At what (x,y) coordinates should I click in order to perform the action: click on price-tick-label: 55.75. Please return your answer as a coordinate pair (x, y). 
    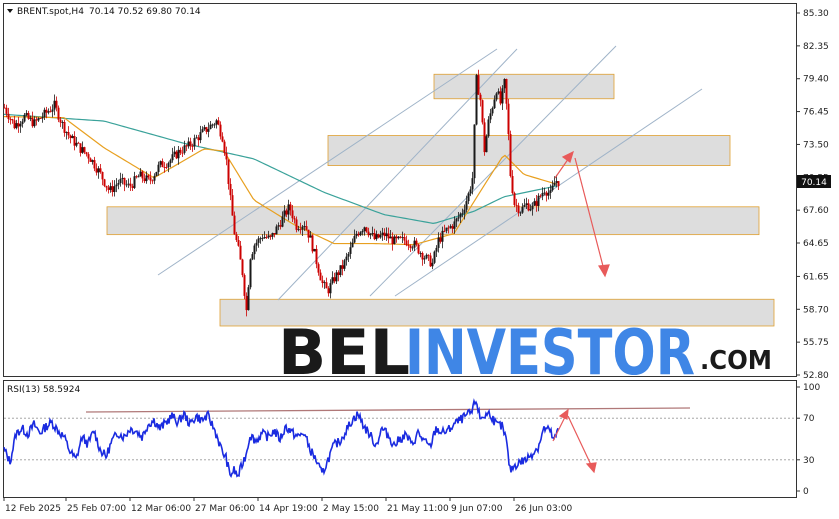
    Looking at the image, I should click on (816, 343).